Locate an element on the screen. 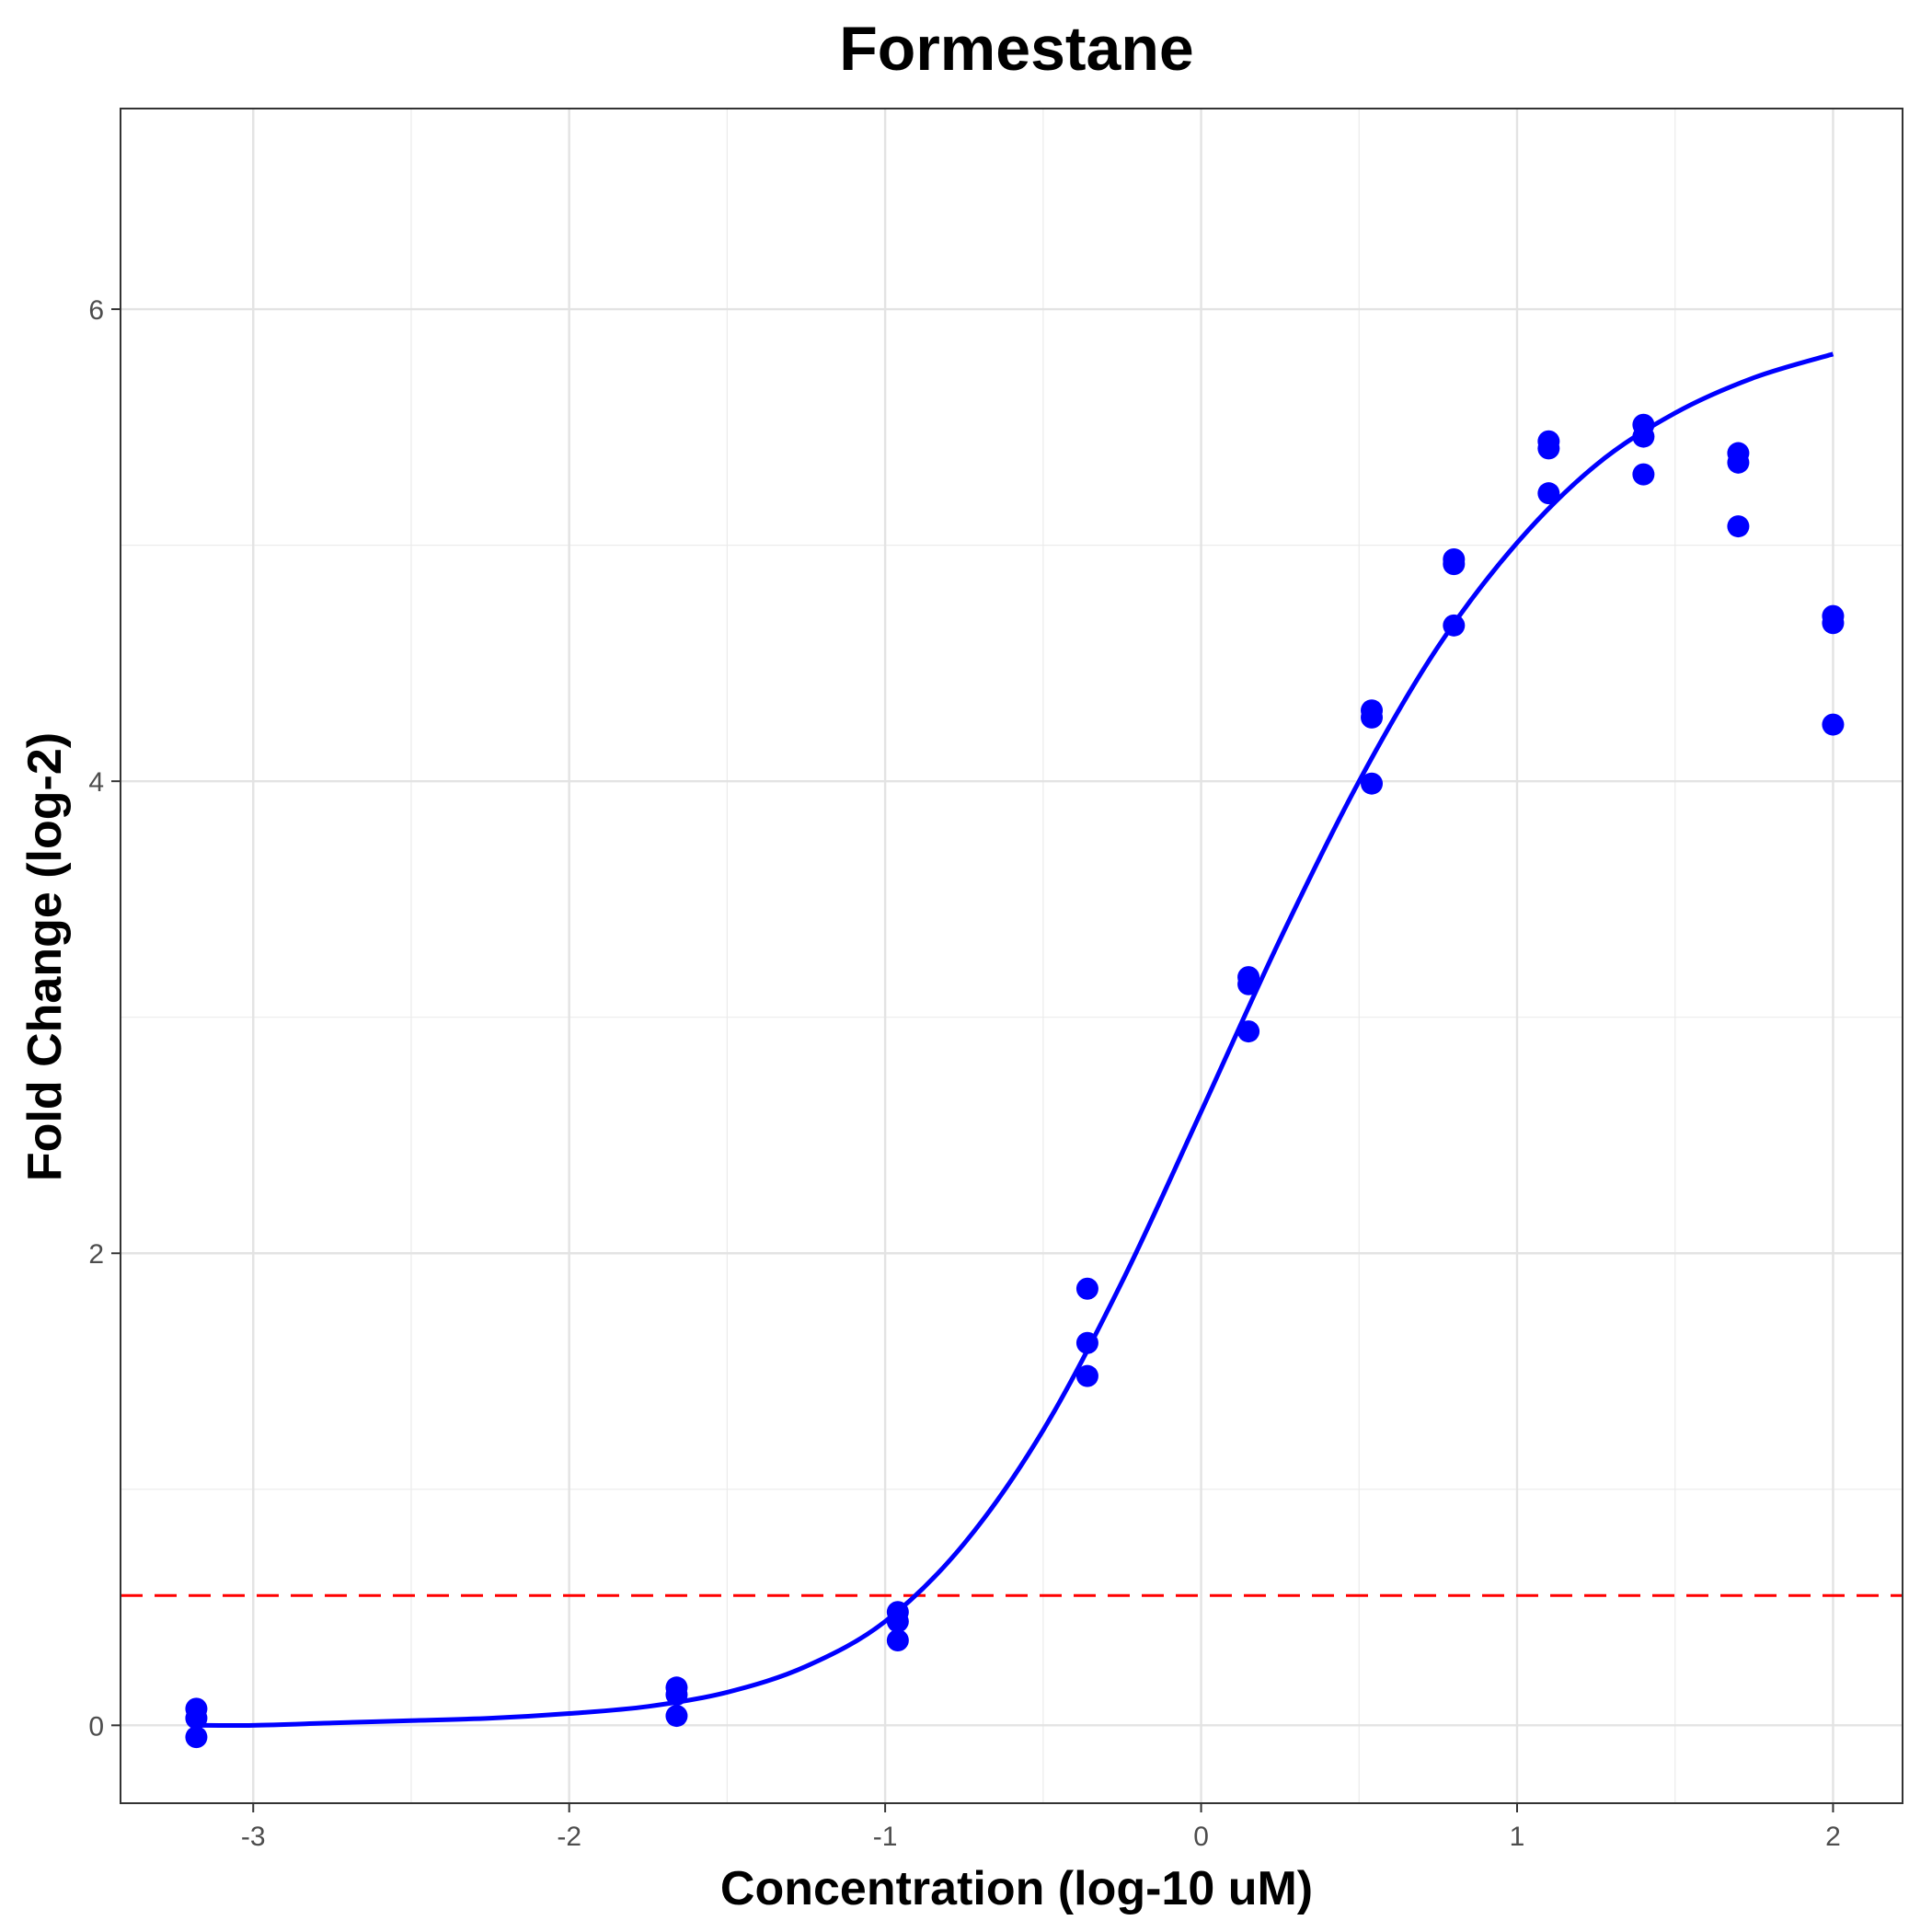  x-tick-label: -1 is located at coordinates (885, 1837).